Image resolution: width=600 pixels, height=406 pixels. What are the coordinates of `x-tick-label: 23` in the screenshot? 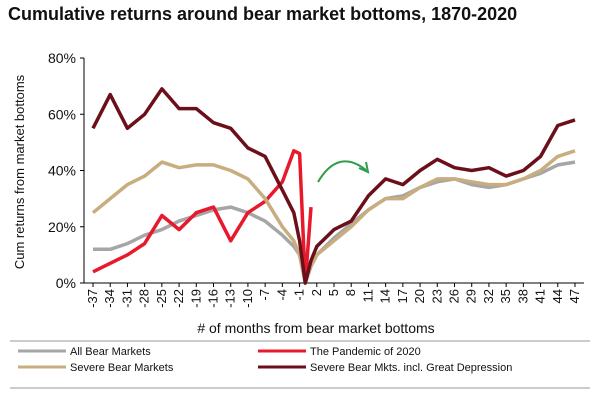 It's located at (436, 296).